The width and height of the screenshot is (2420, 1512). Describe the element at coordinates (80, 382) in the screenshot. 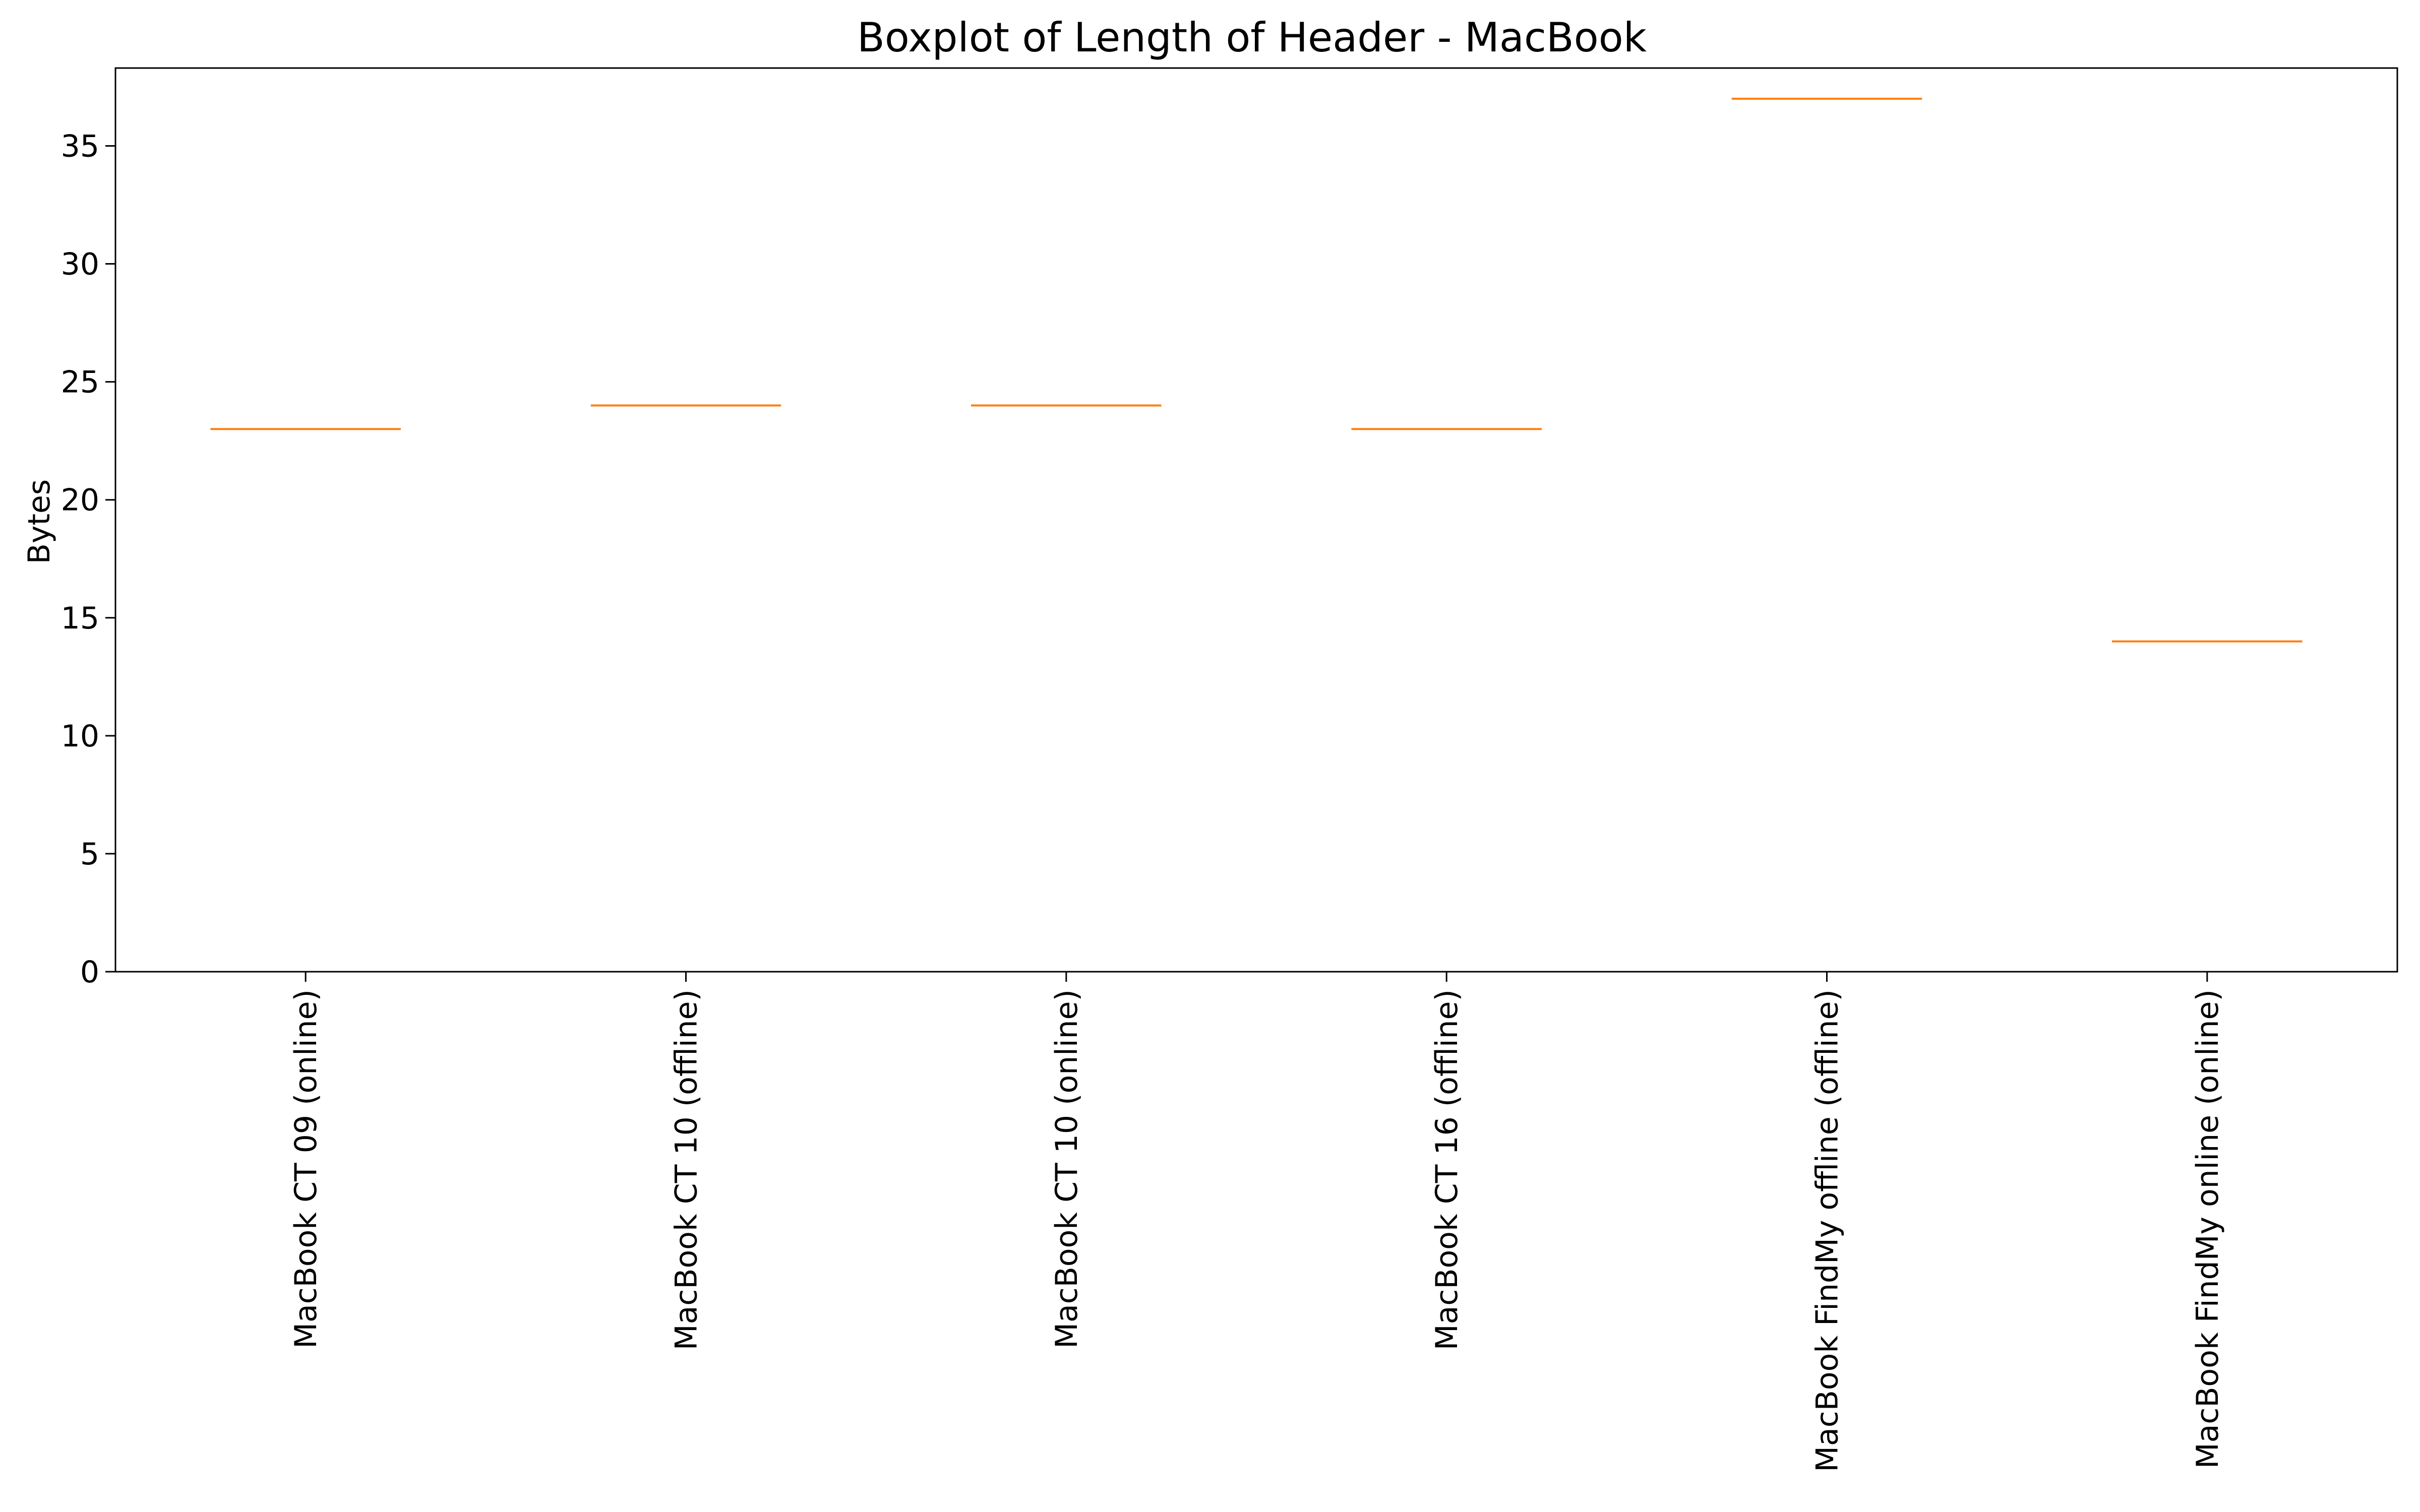

I see `y-tick-label: 25` at that location.